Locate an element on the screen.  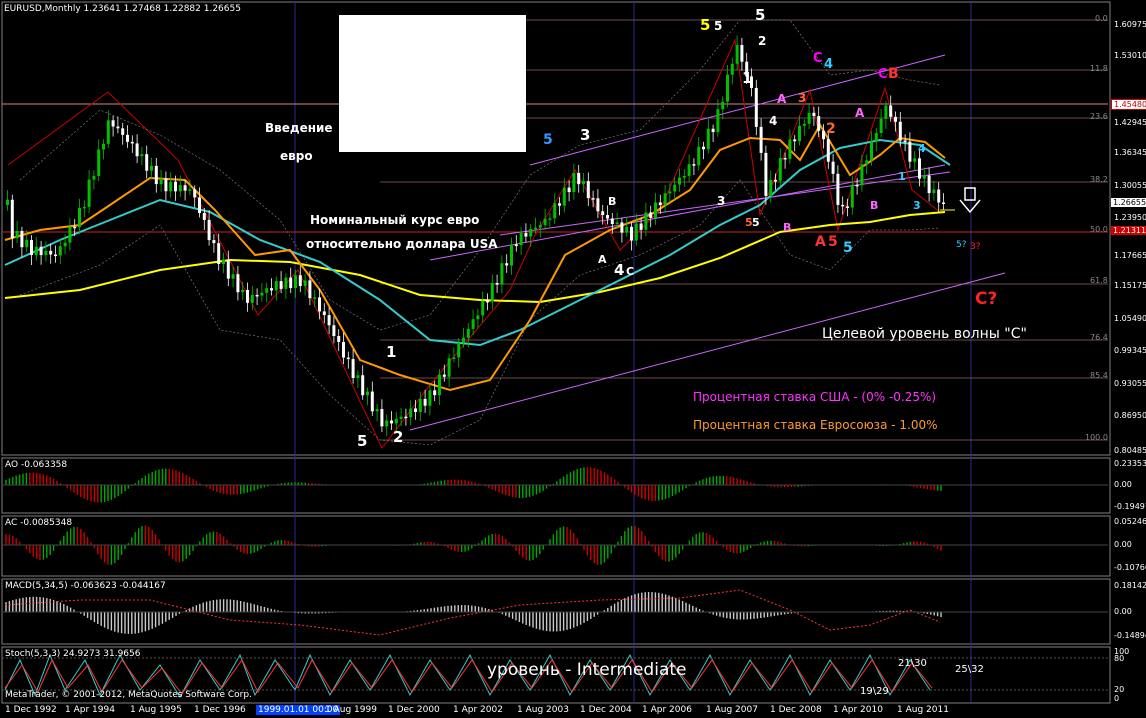
three-question: 3? is located at coordinates (975, 247).